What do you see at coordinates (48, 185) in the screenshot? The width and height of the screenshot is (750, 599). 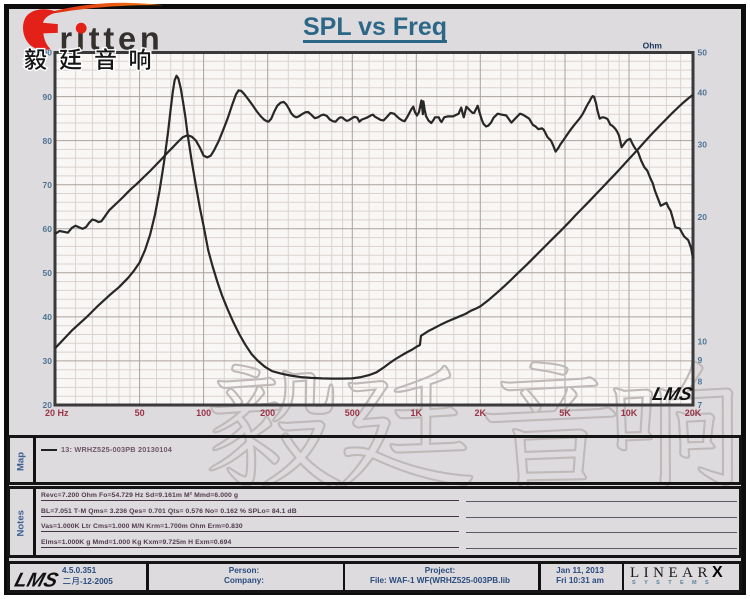 I see `svg-text: 70` at bounding box center [48, 185].